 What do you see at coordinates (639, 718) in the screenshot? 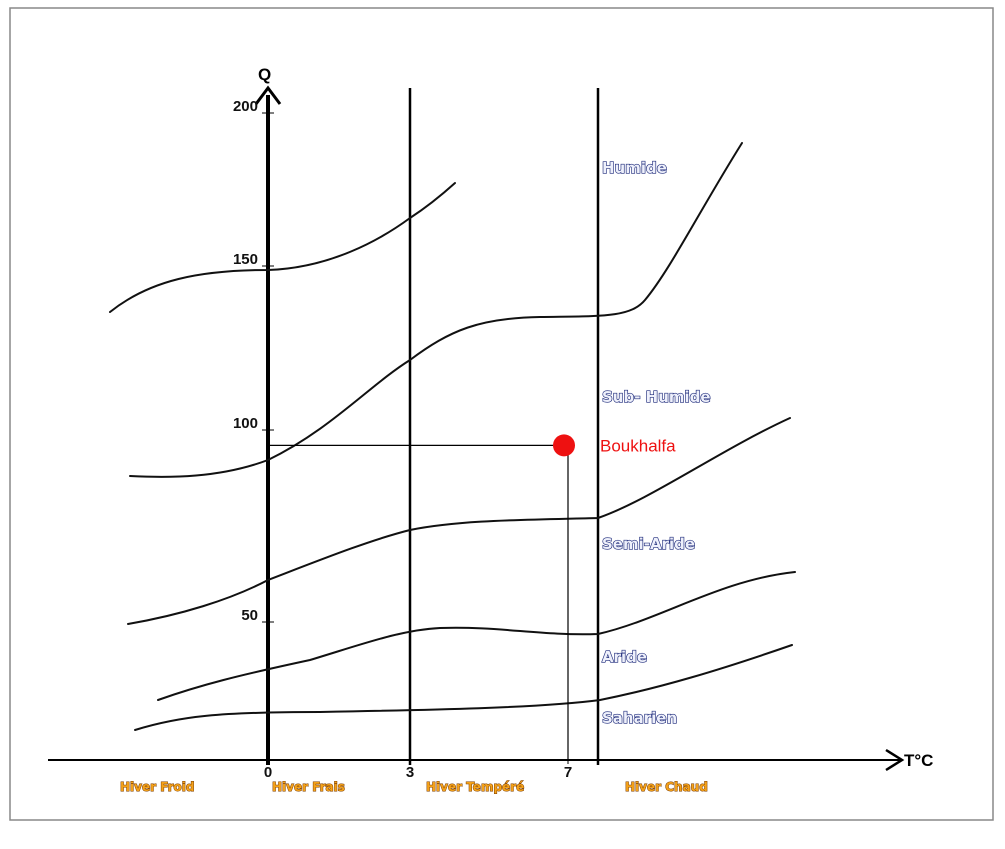
I see `zone-label: Saharien` at bounding box center [639, 718].